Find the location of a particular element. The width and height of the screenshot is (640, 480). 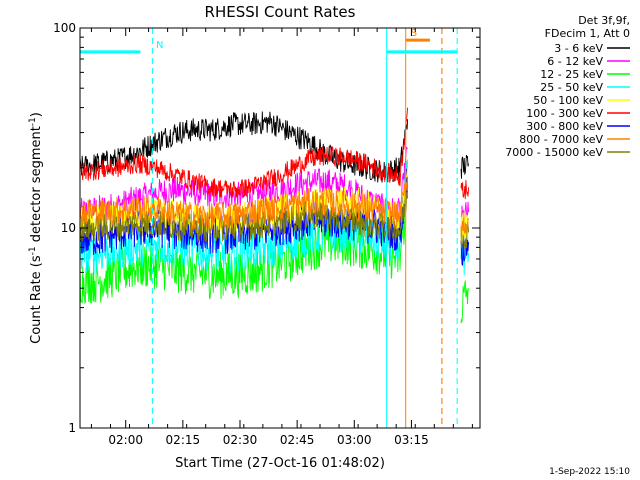

y-tick-label: 100 is located at coordinates (64, 28).